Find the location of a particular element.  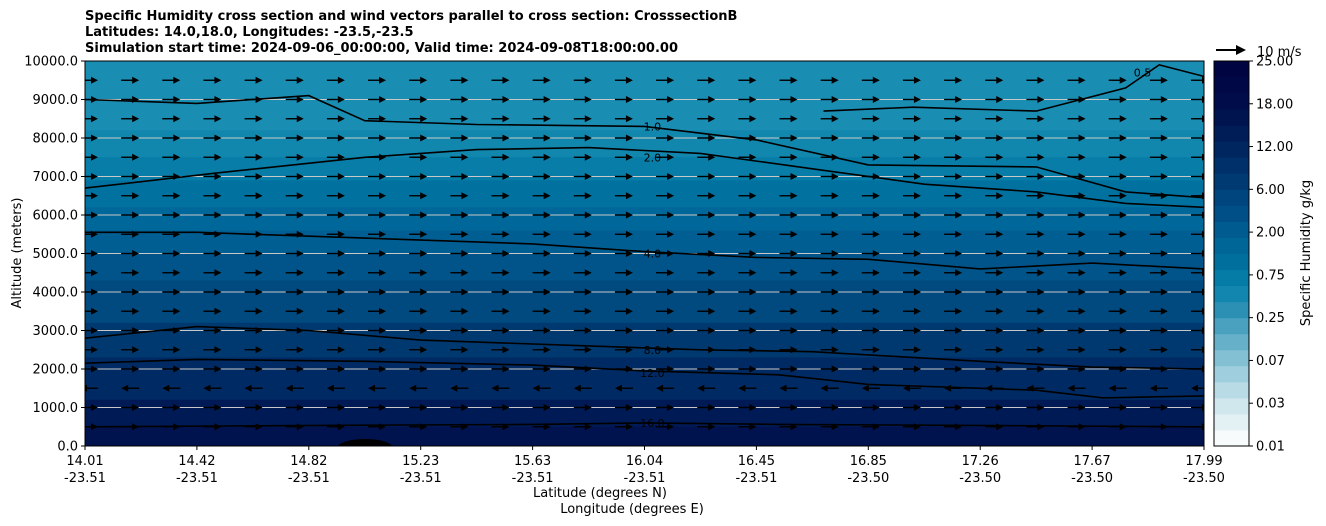

y-tick-label: 0.0 is located at coordinates (67, 447).